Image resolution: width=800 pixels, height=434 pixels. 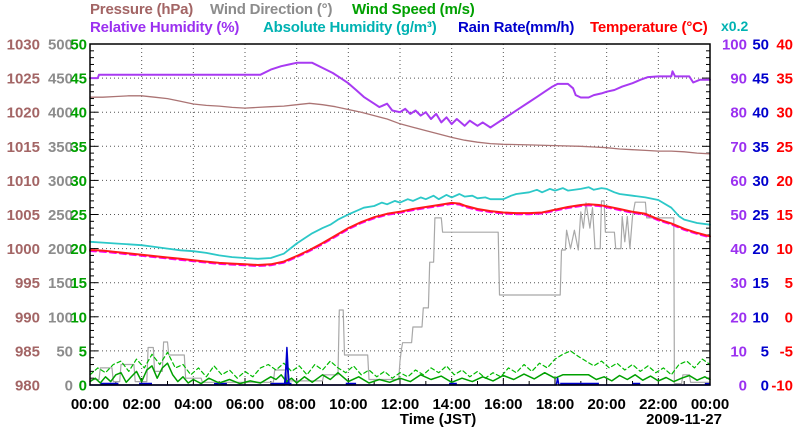 I want to click on x-tick-label: 08:00, so click(x=296, y=404).